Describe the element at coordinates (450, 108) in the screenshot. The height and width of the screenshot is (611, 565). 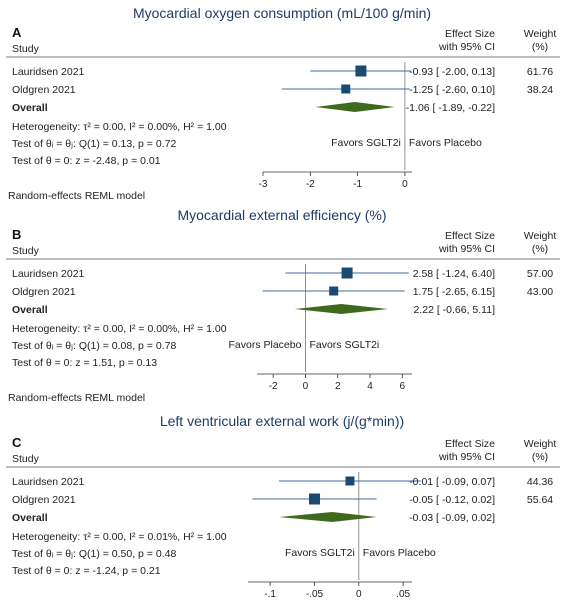
I see `overall-ci-value: -1.06 [ -1.89, -0.22]` at that location.